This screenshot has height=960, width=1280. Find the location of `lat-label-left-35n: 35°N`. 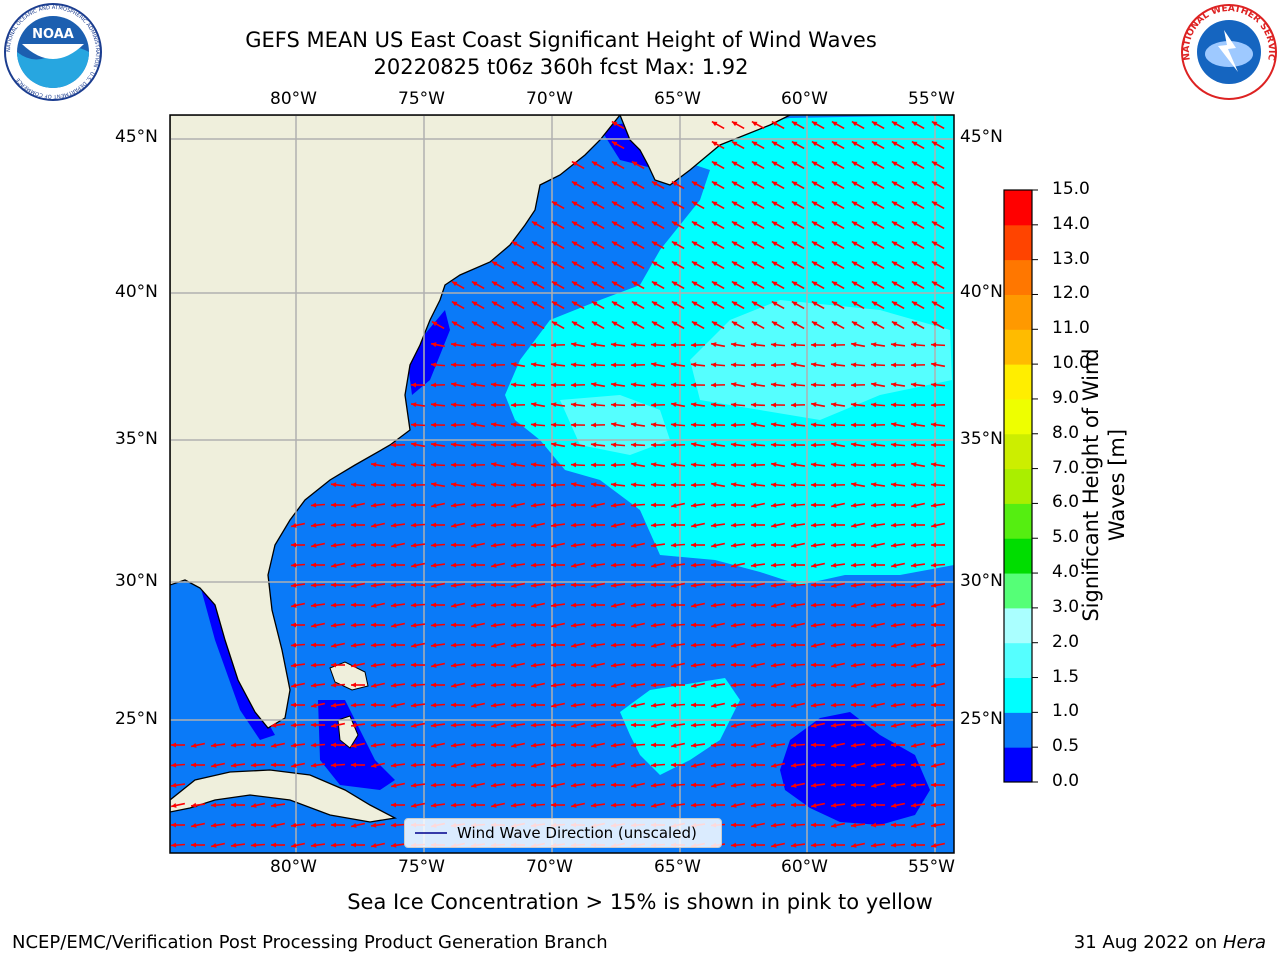

lat-label-left-35n: 35°N is located at coordinates (136, 439).